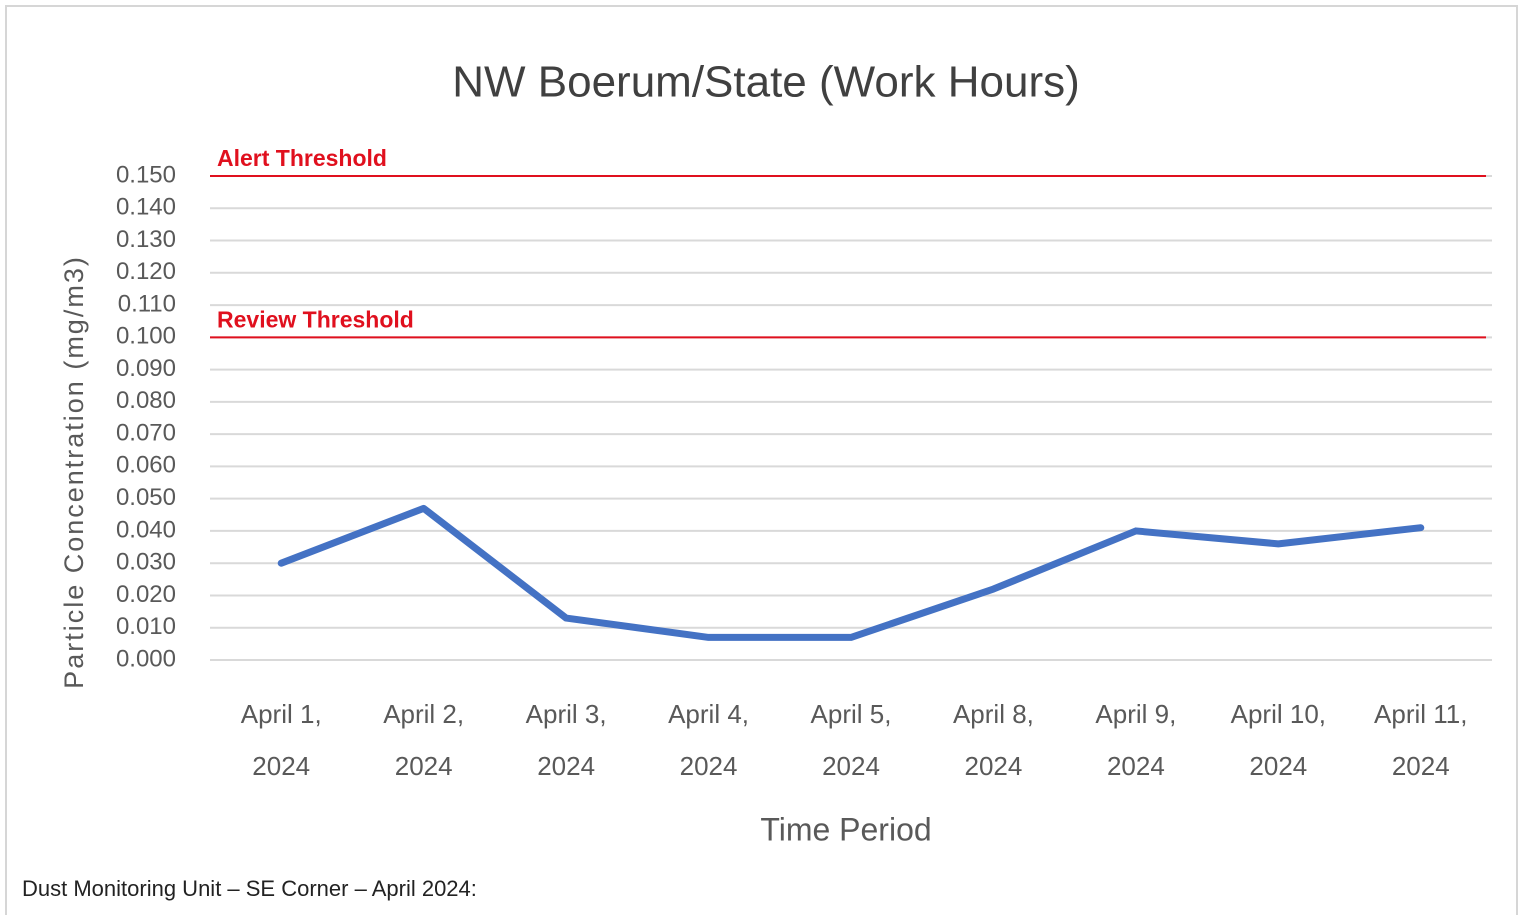  I want to click on x-tick-label: April 4, 2024, so click(708, 740).